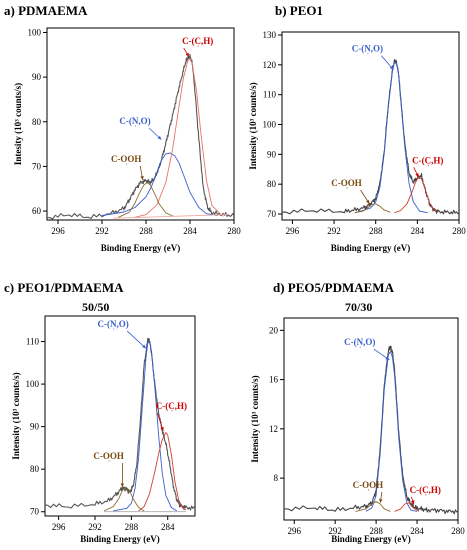 The image size is (467, 550). I want to click on panel-title: c) PEO1/PDMAEMA, so click(64, 287).